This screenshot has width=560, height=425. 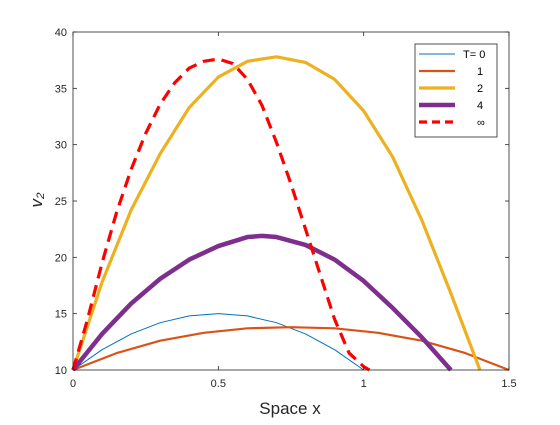 What do you see at coordinates (508, 384) in the screenshot?
I see `x-tick-label: 1.5` at bounding box center [508, 384].